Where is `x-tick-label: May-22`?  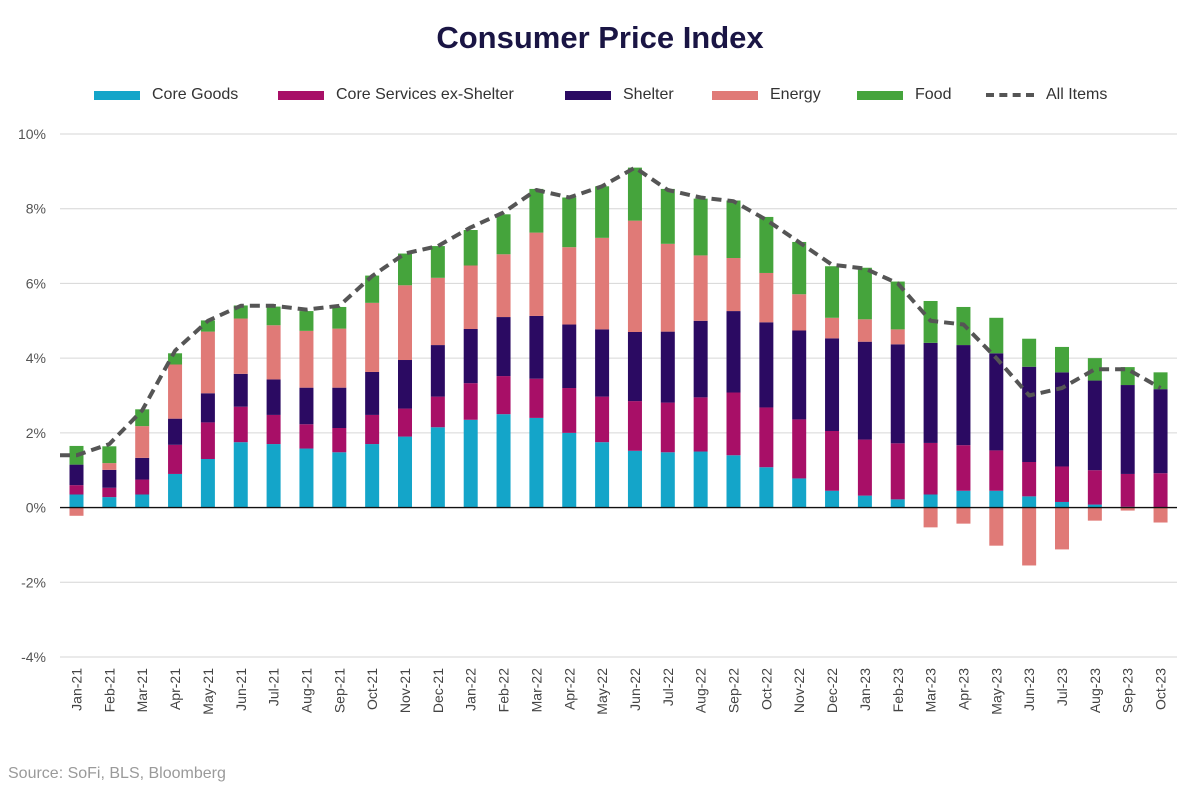 x-tick-label: May-22 is located at coordinates (602, 691).